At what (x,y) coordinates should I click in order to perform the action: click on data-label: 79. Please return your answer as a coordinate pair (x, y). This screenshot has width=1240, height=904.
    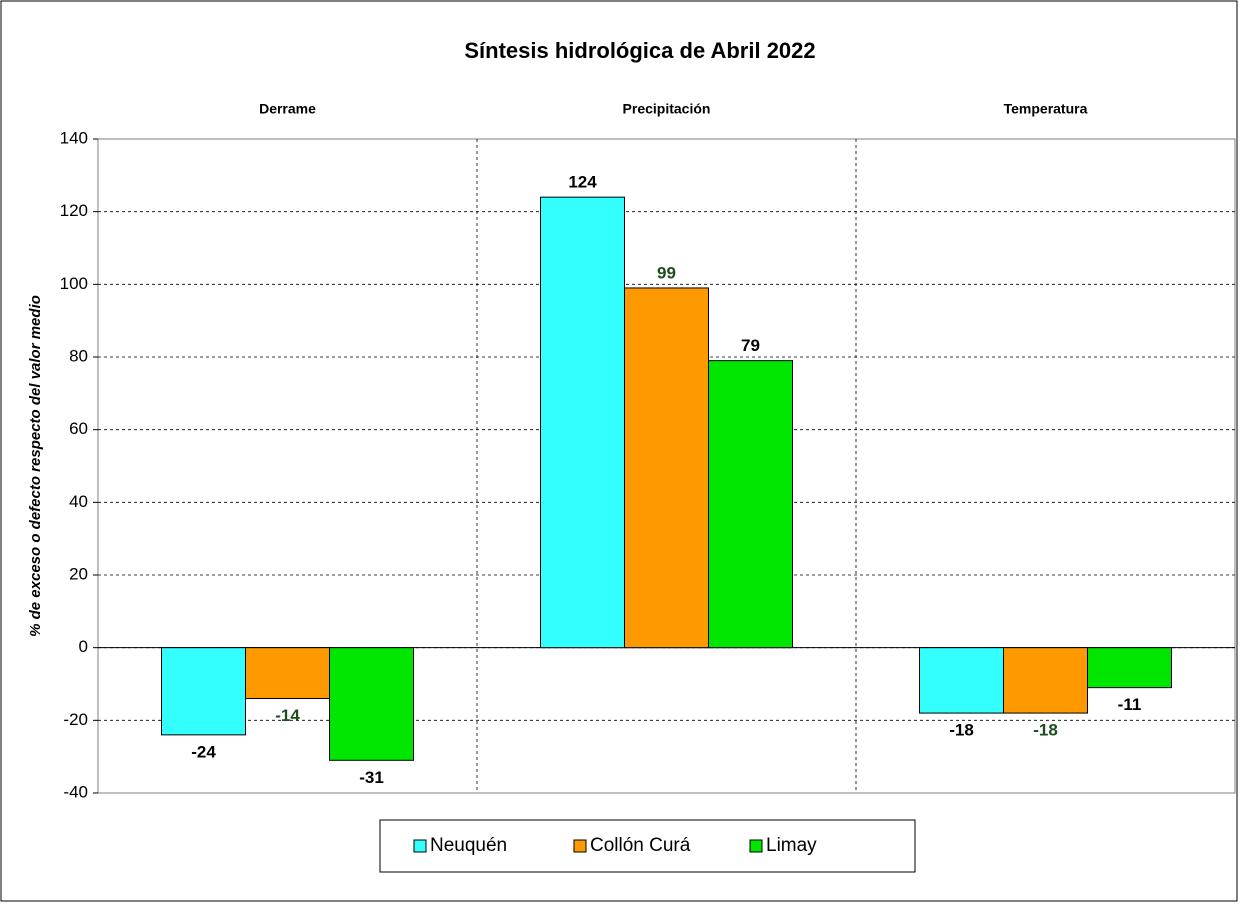
    Looking at the image, I should click on (750, 345).